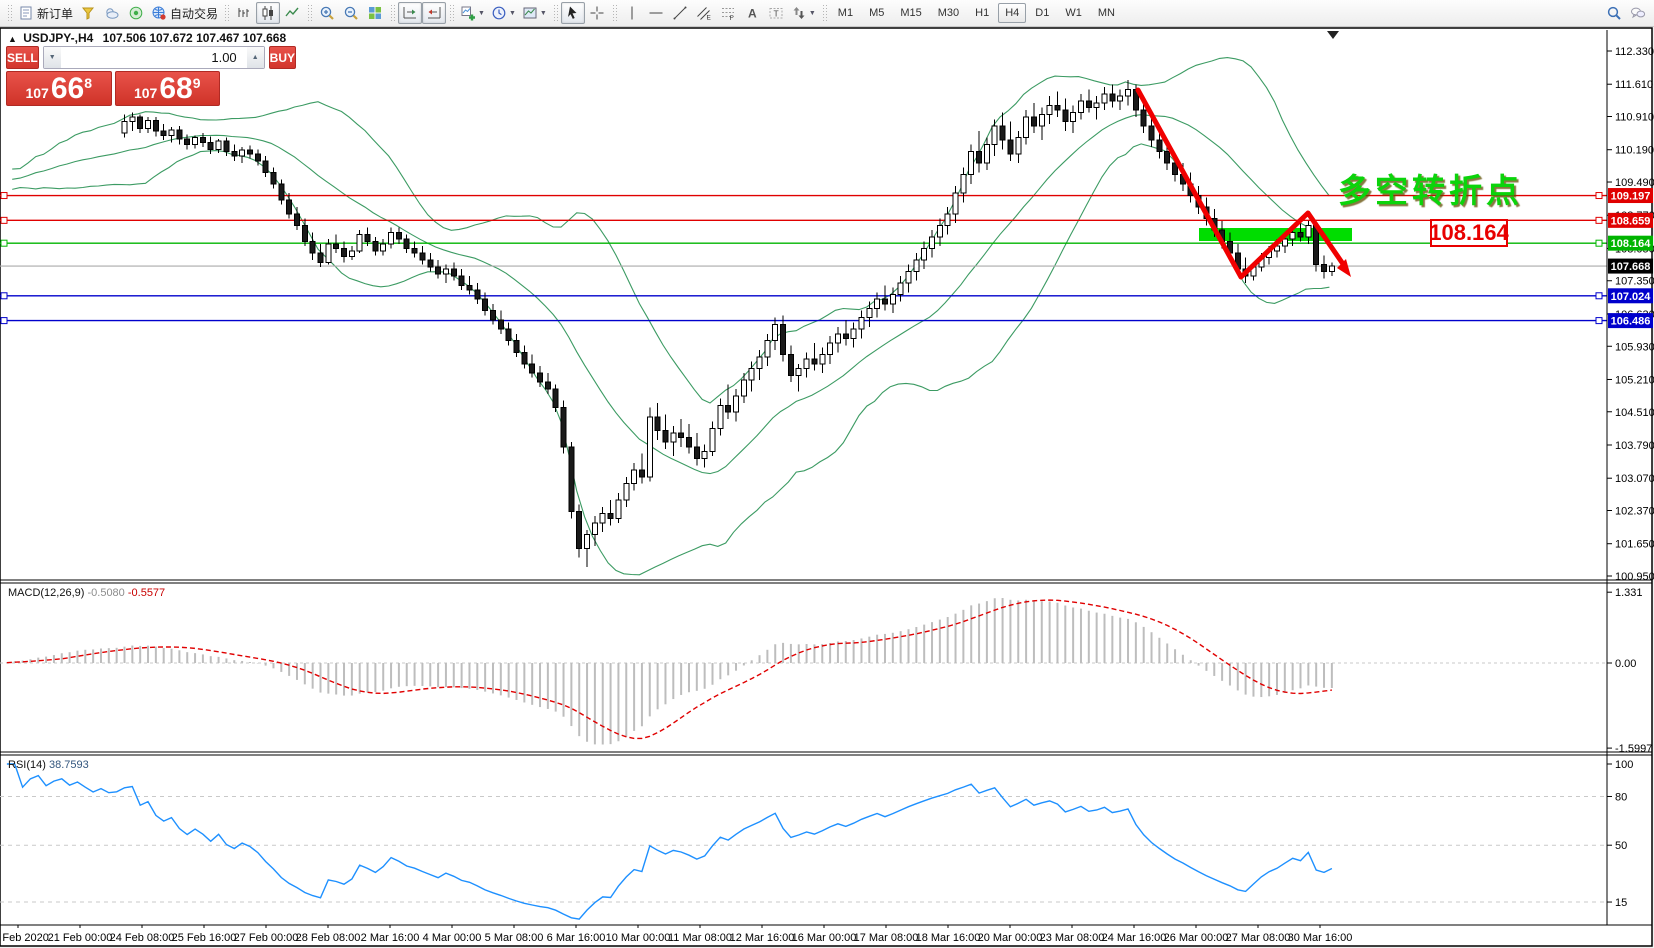 The image size is (1654, 948). What do you see at coordinates (59, 88) in the screenshot?
I see `sell-price-box: 107 66 8` at bounding box center [59, 88].